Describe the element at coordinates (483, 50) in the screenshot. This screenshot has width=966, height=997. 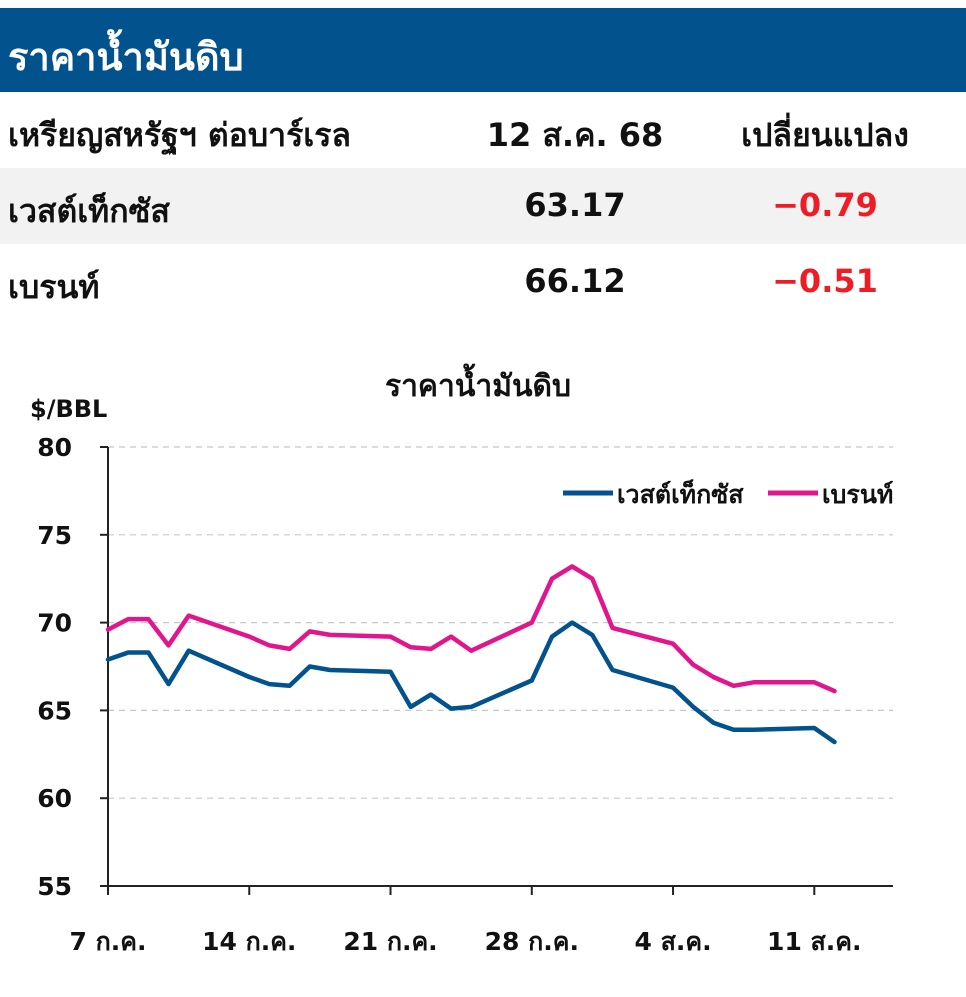
I see `title-bar: ราคาน้ำมันดิบ` at that location.